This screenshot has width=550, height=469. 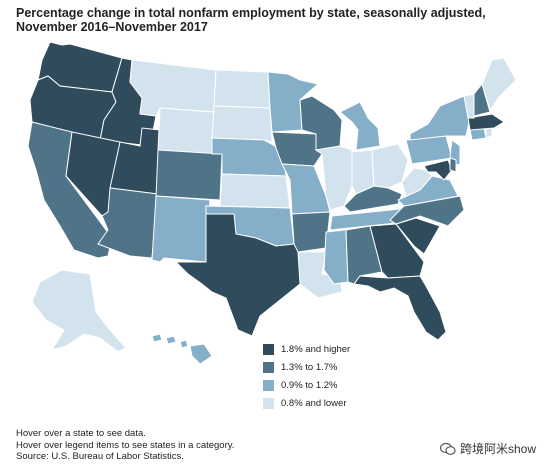 What do you see at coordinates (81, 433) in the screenshot?
I see `hover-state-note: Hover over a state to see data.` at bounding box center [81, 433].